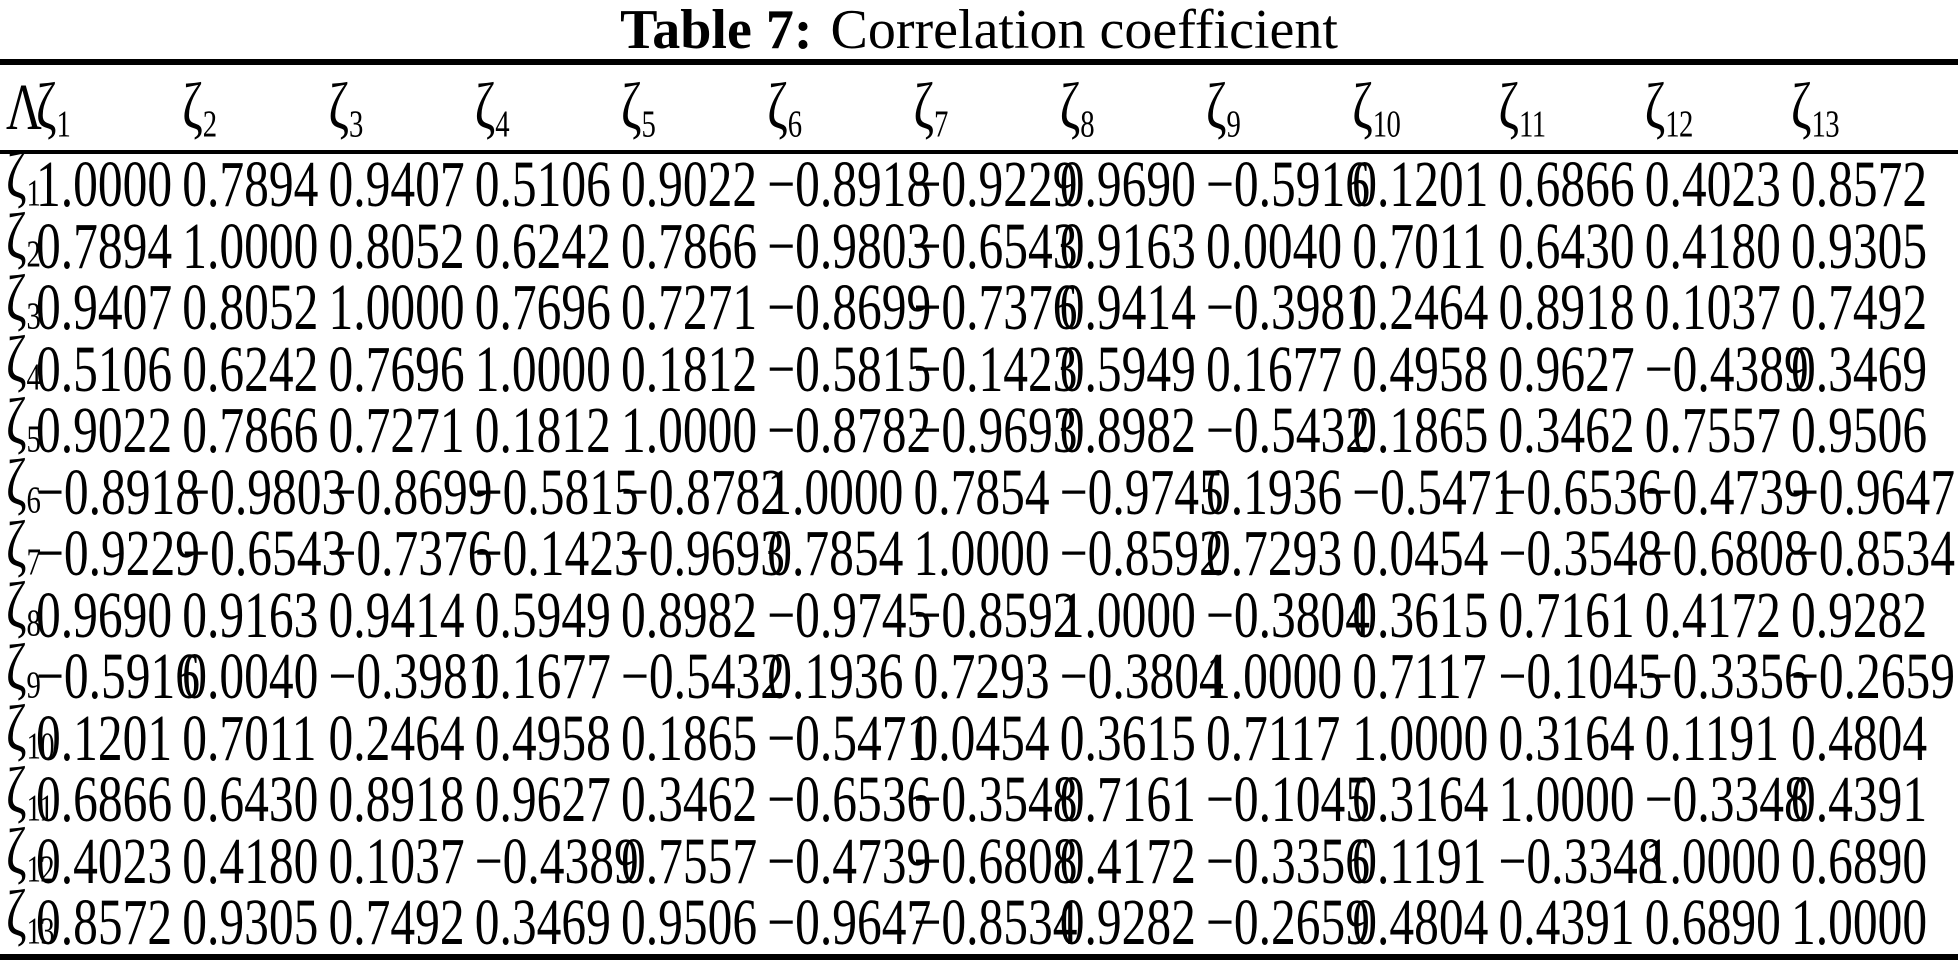  What do you see at coordinates (835, 553) in the screenshot?
I see `table-cell: 0.7854` at bounding box center [835, 553].